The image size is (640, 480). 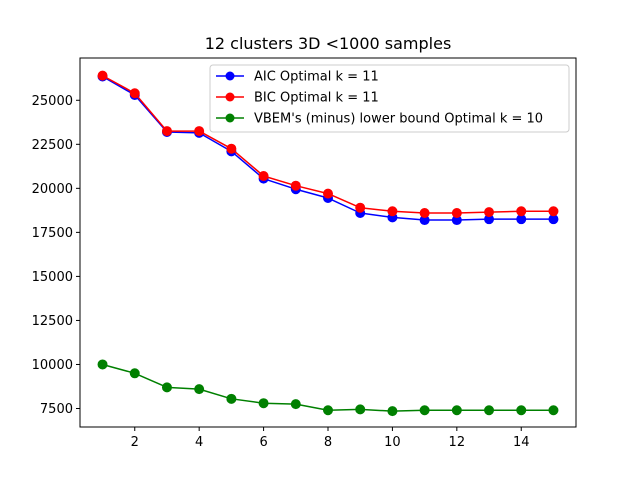 I want to click on chart-title: 12 clusters 3D <1000 samples, so click(x=328, y=43).